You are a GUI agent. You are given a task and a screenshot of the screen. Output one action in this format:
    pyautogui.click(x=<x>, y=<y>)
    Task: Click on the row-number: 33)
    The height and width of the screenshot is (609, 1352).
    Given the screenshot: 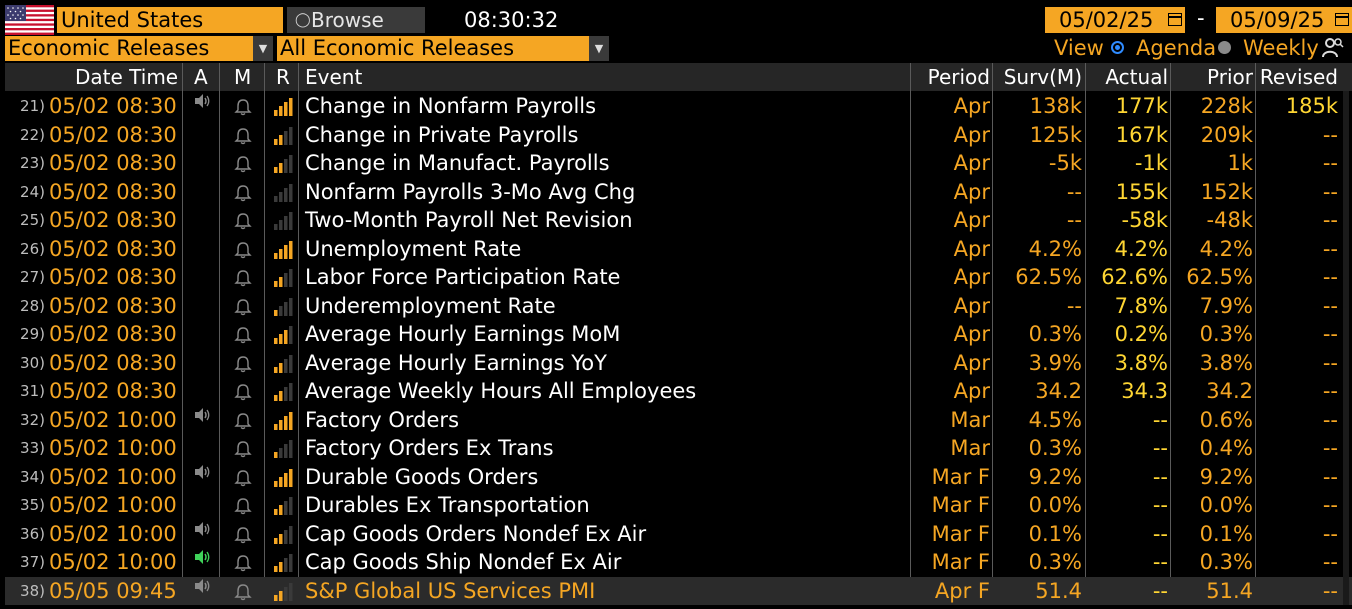 What is the action you would take?
    pyautogui.click(x=25, y=448)
    